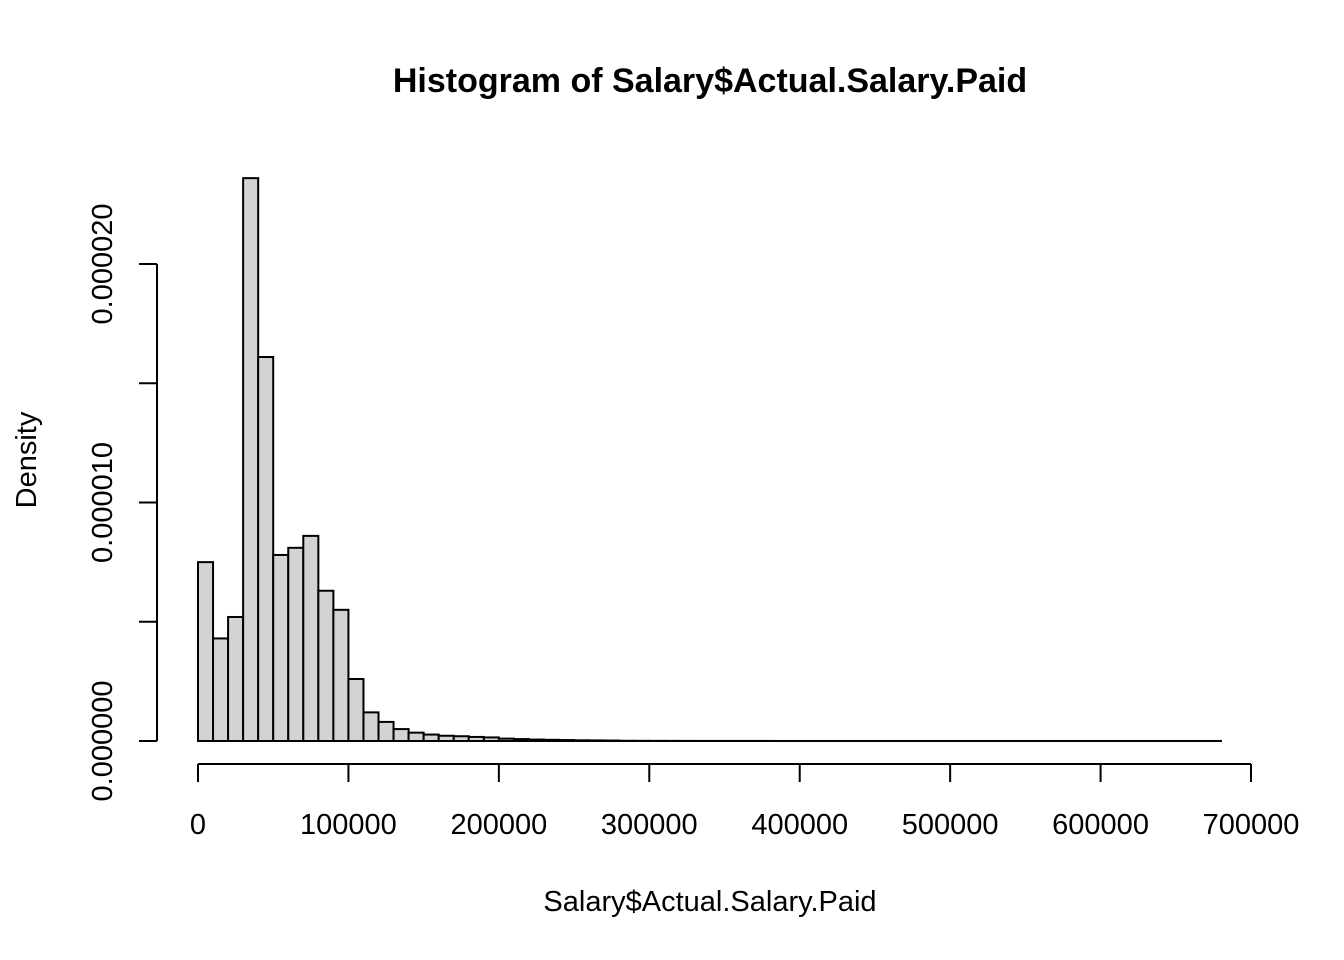  Describe the element at coordinates (710, 81) in the screenshot. I see `chart-title: Histogram of Salary$Actual.Salary.Paid` at that location.